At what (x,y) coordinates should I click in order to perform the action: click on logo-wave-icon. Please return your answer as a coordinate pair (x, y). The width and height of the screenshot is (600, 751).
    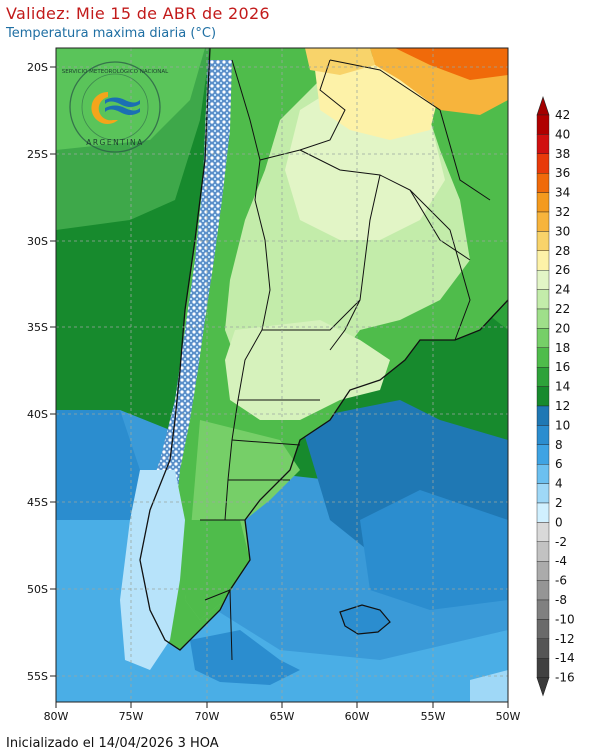
    Looking at the image, I should click on (122, 102).